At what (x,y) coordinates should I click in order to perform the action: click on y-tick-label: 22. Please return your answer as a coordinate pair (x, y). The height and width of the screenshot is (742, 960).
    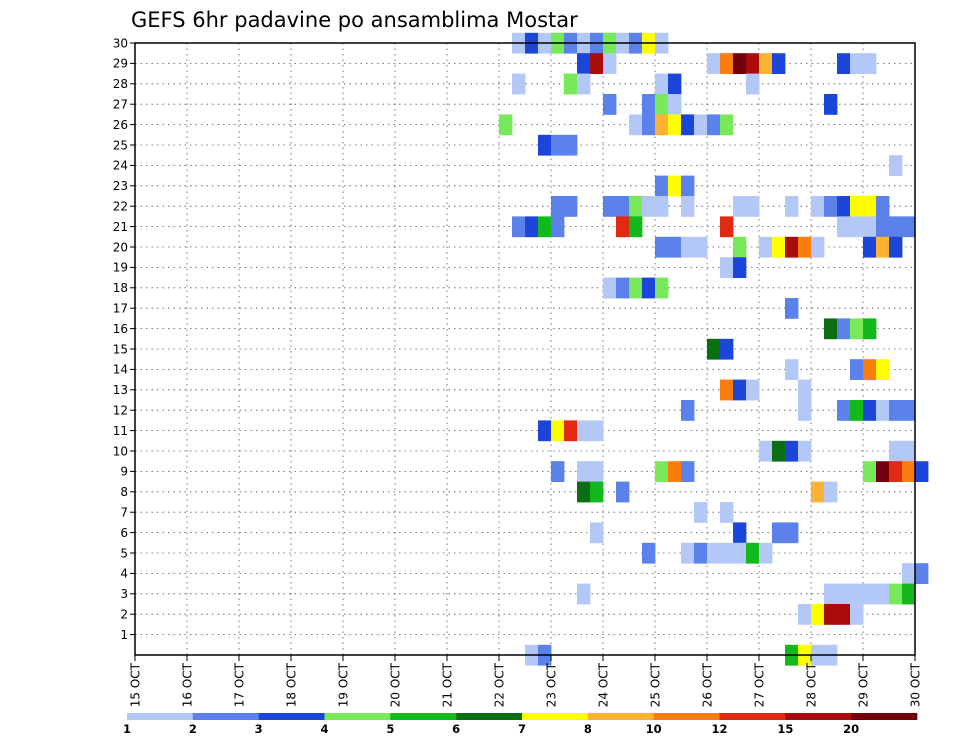
    Looking at the image, I should click on (120, 207).